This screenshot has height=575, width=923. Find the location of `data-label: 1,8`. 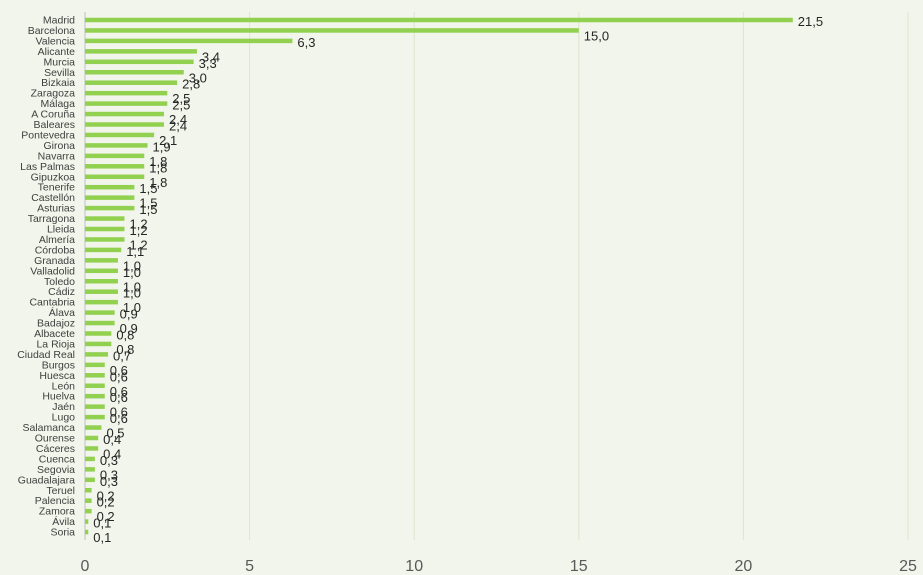

data-label: 1,8 is located at coordinates (158, 167).